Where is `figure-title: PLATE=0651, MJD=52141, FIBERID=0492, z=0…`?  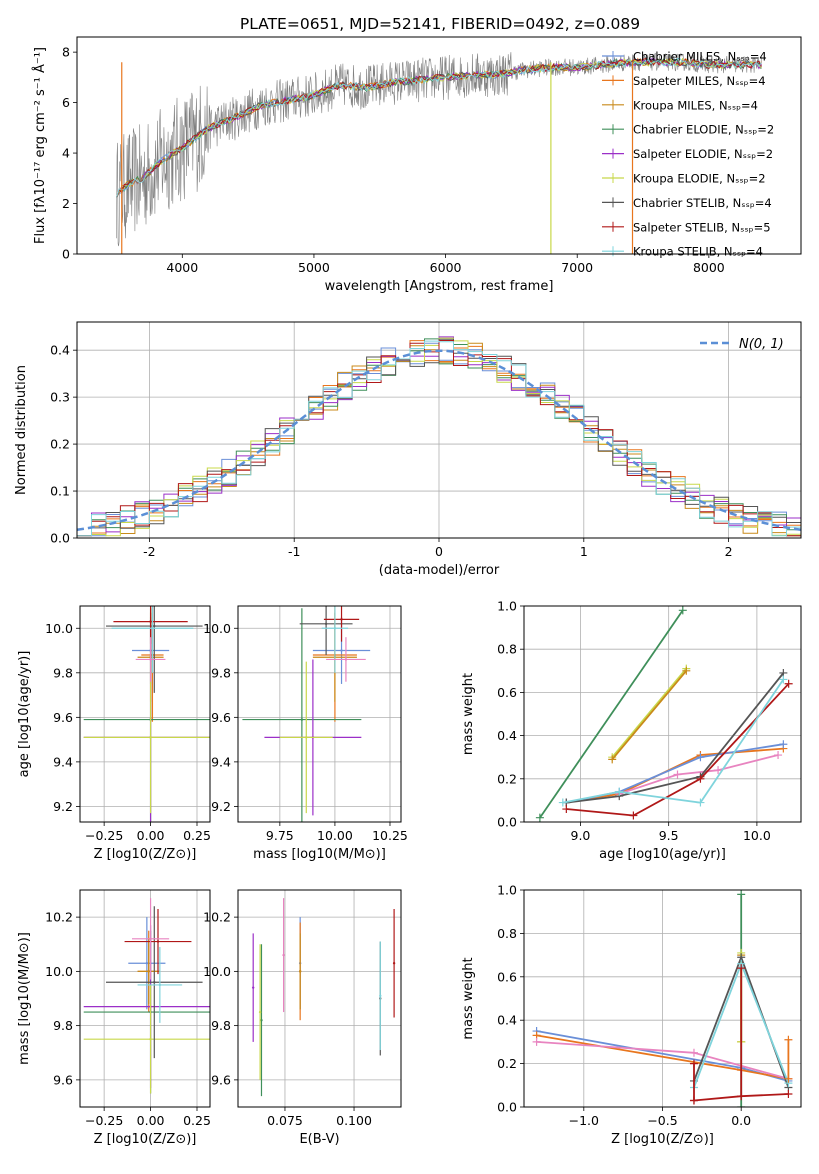
figure-title: PLATE=0651, MJD=52141, FIBERID=0492, z=0… is located at coordinates (440, 24).